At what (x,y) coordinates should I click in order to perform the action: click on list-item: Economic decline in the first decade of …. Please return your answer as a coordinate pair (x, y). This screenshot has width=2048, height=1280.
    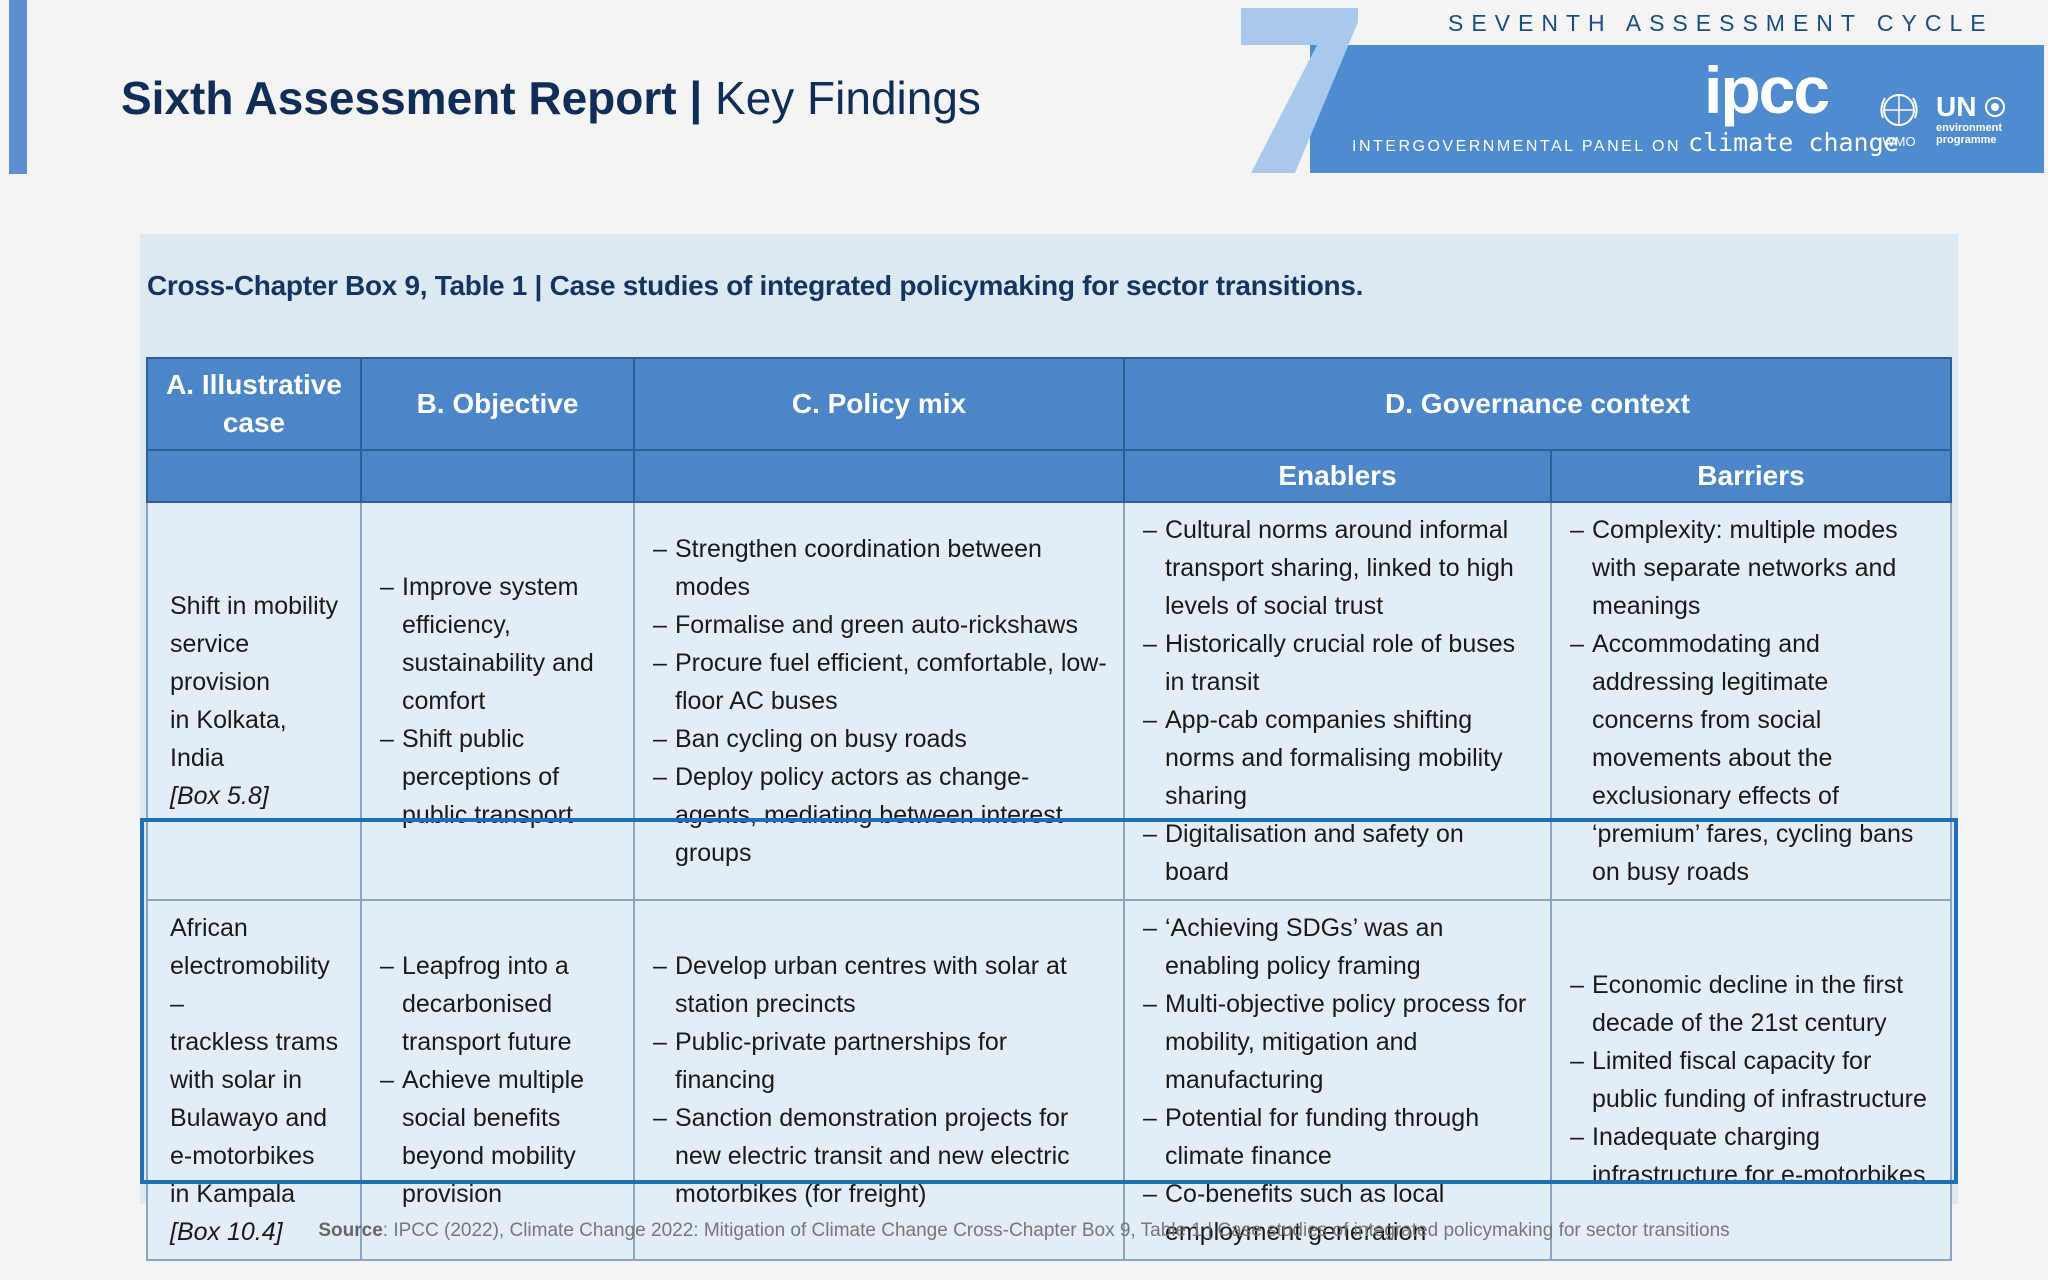
    Looking at the image, I should click on (1752, 1004).